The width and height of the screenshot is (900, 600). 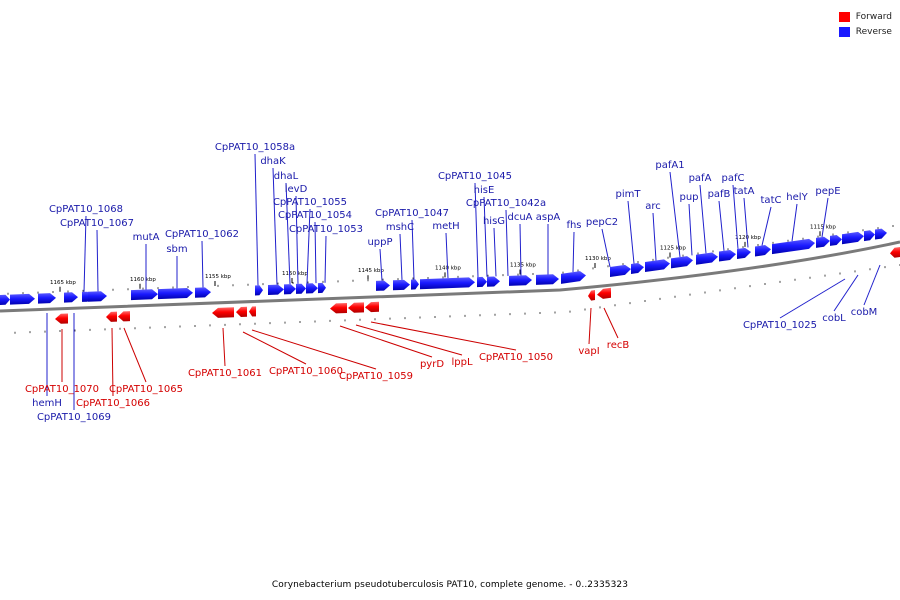 What do you see at coordinates (865, 31) in the screenshot?
I see `legend-item-reverse: Reverse` at bounding box center [865, 31].